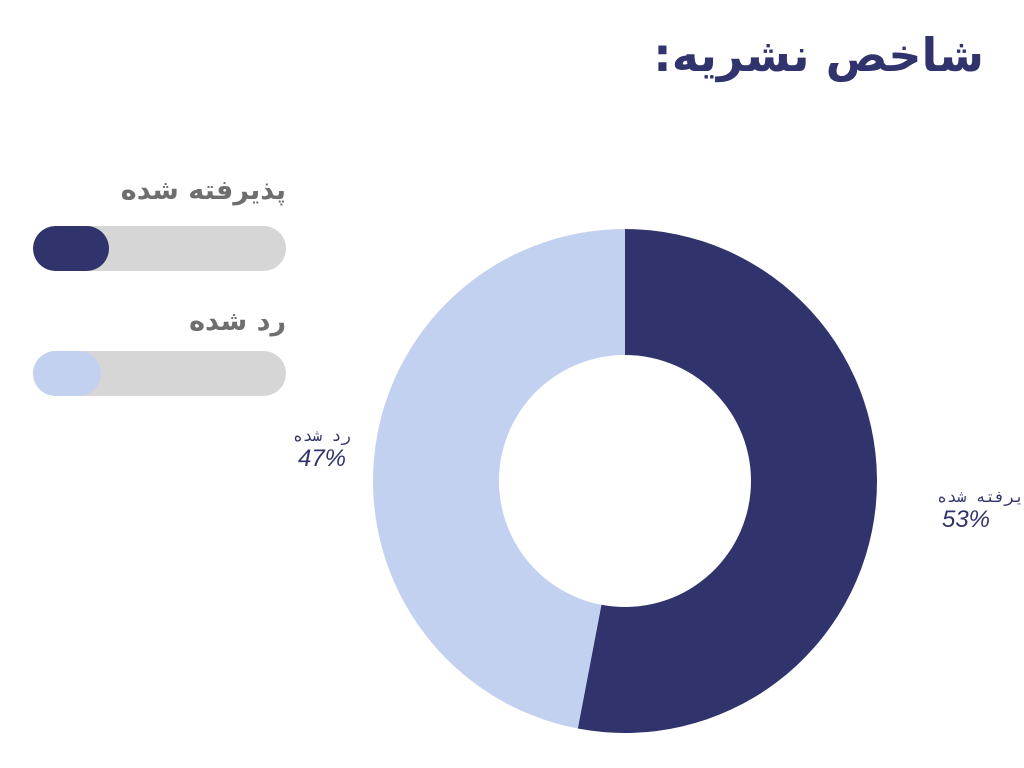 This screenshot has height=768, width=1024. I want to click on slice-label-rejected-name: رد شده, so click(322, 435).